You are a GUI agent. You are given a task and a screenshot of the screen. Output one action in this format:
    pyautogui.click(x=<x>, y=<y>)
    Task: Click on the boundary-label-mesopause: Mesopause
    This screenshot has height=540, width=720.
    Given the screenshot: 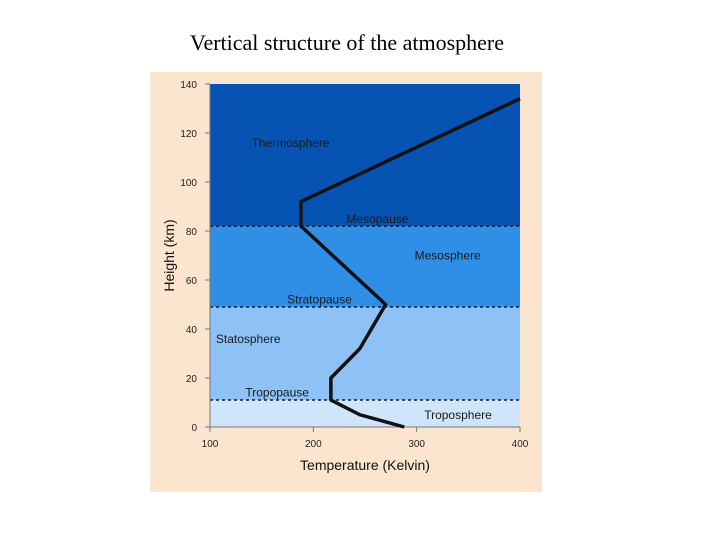 What is the action you would take?
    pyautogui.click(x=377, y=219)
    